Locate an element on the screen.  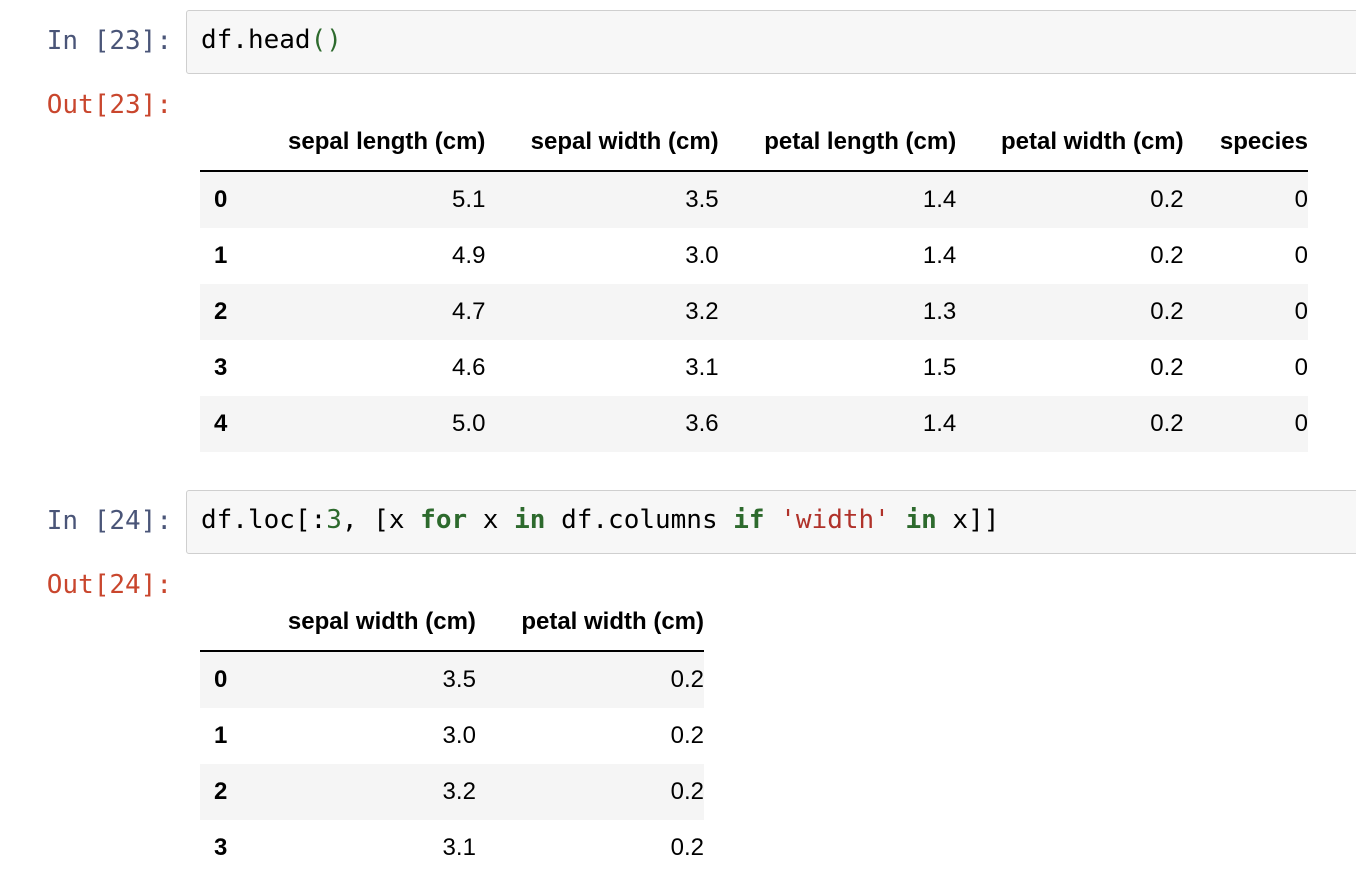
code-token: x is located at coordinates (491, 520).